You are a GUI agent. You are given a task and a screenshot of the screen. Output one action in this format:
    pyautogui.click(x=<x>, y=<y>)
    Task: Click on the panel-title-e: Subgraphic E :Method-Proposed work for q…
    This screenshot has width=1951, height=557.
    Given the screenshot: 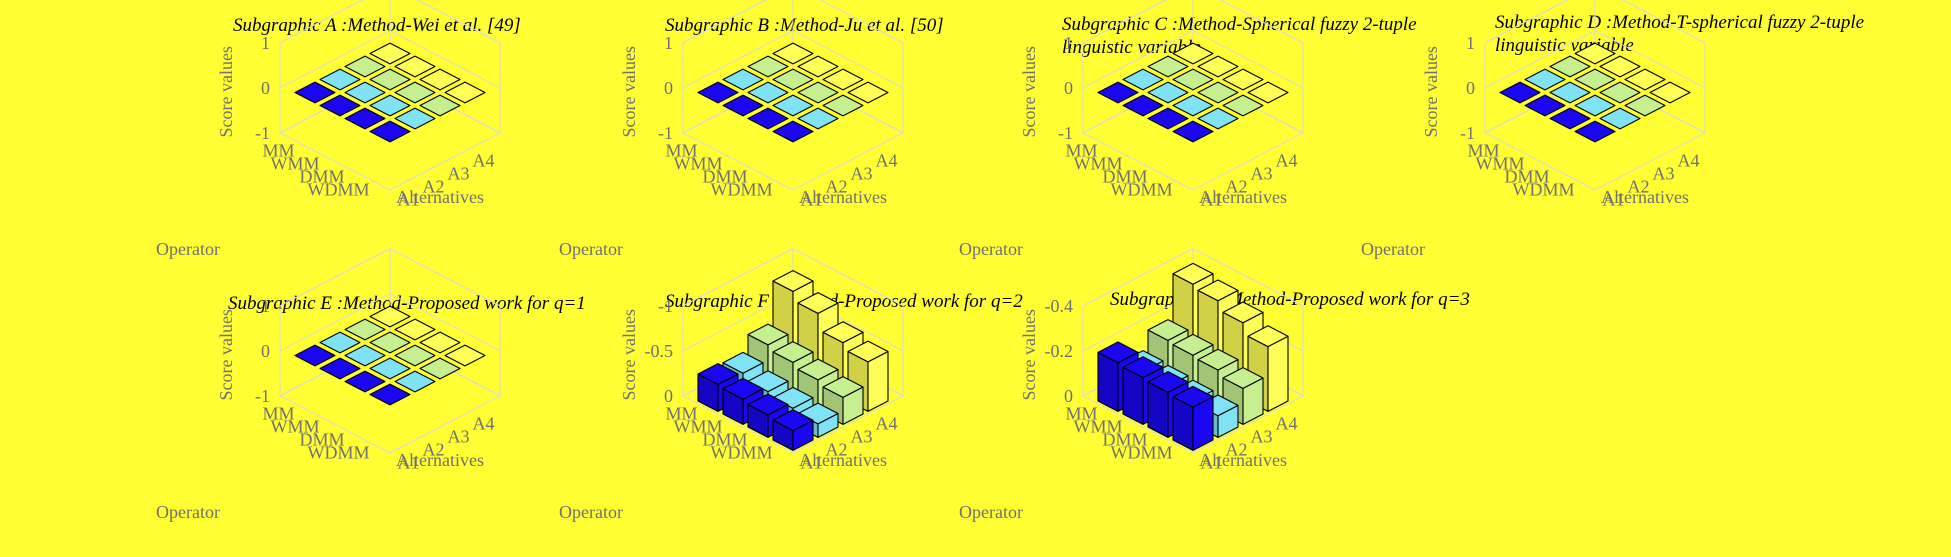 What is the action you would take?
    pyautogui.click(x=407, y=303)
    